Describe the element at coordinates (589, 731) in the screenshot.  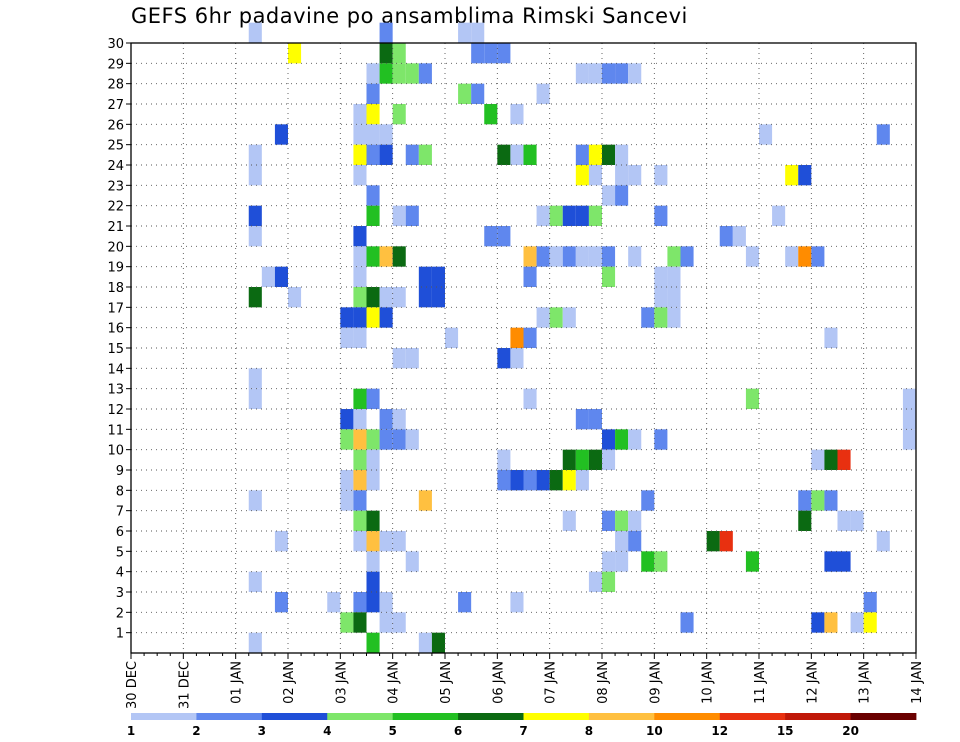
I see `legend-label: 8` at that location.